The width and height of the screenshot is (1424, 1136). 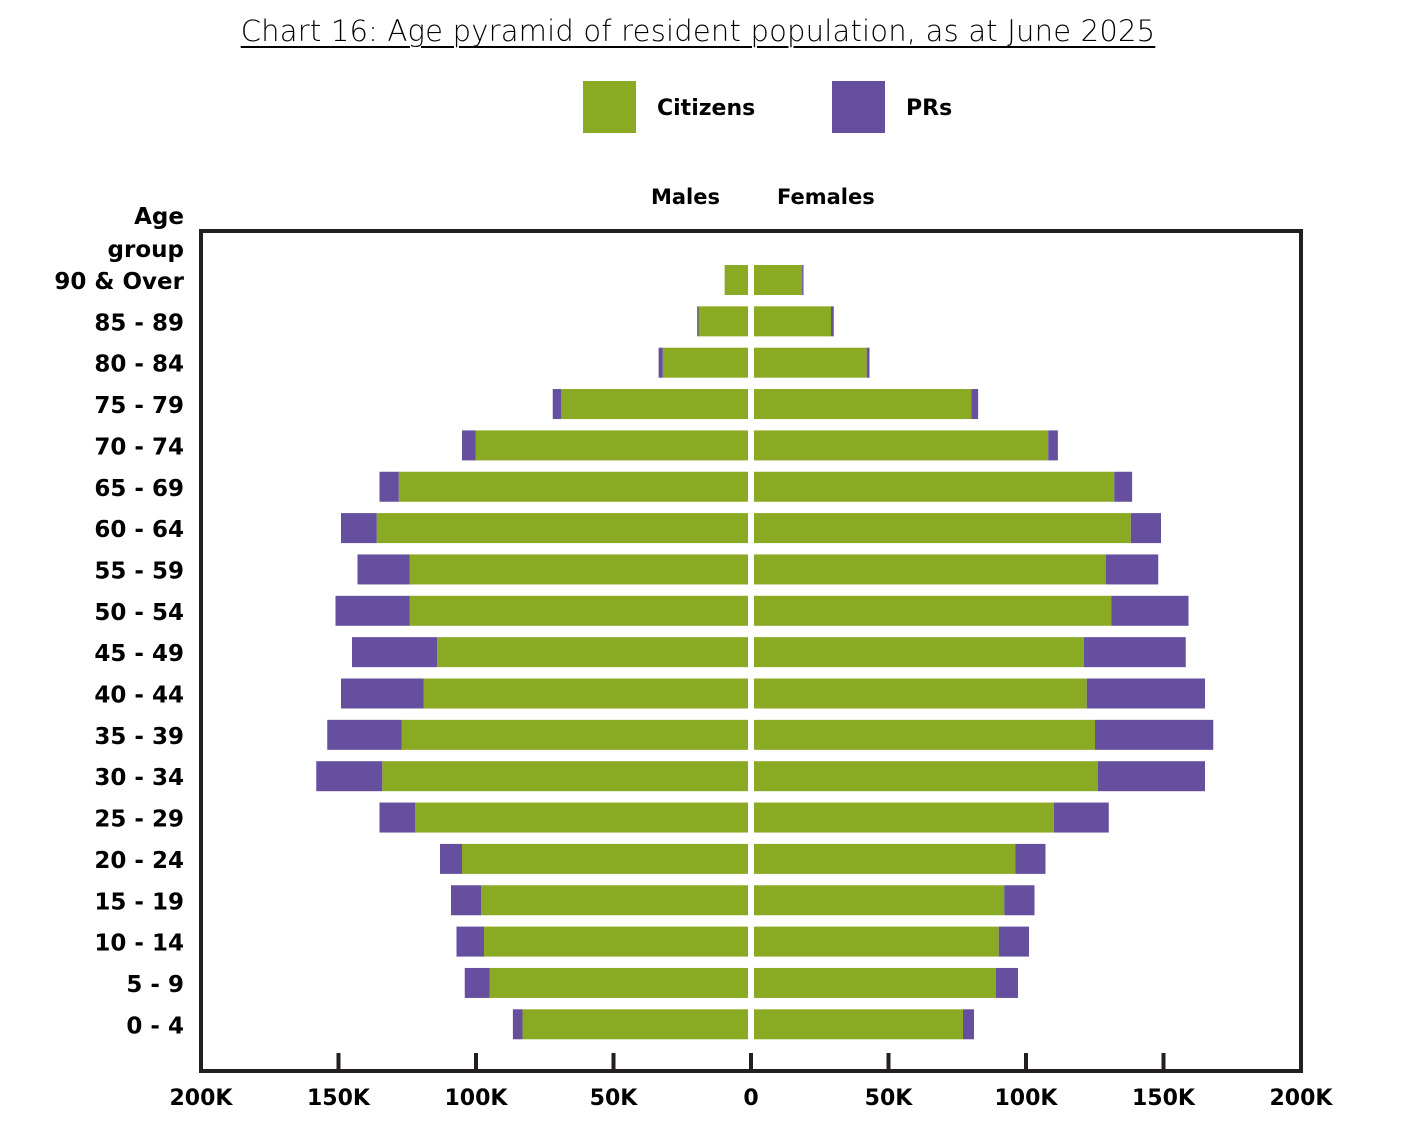 What do you see at coordinates (685, 197) in the screenshot?
I see `males-label: Males` at bounding box center [685, 197].